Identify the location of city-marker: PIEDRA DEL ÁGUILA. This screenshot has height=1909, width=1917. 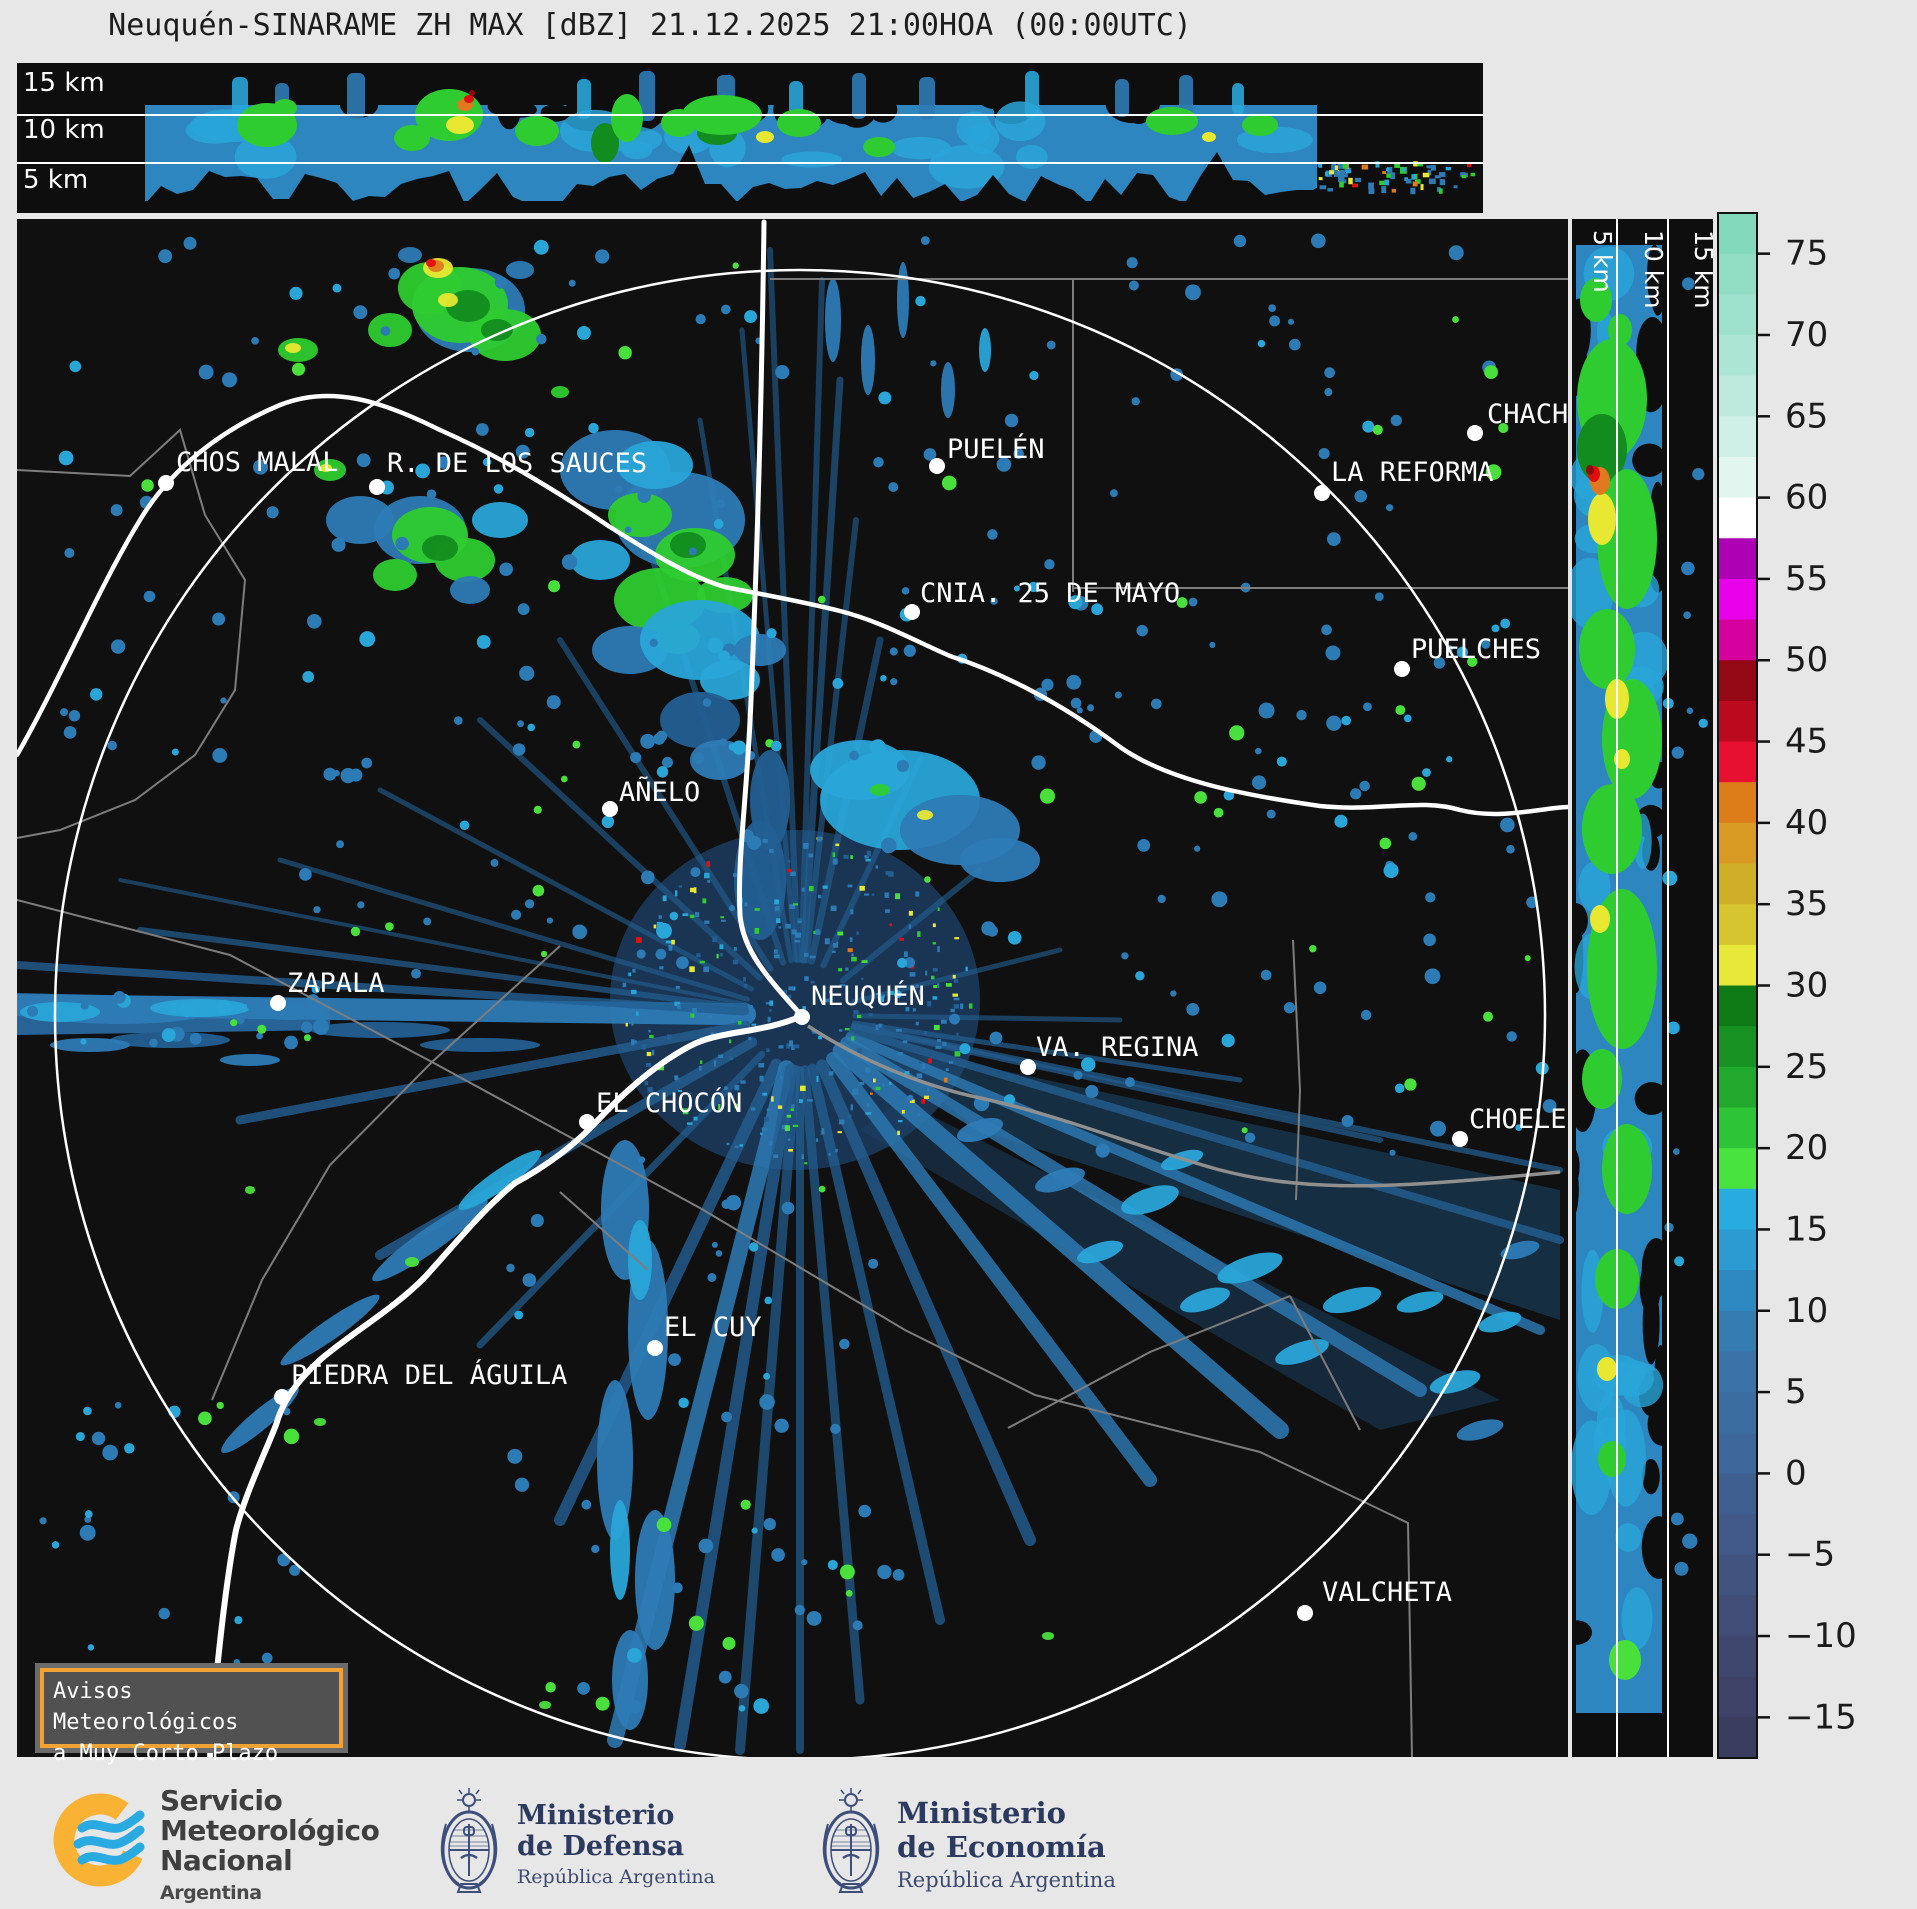
(420, 1382).